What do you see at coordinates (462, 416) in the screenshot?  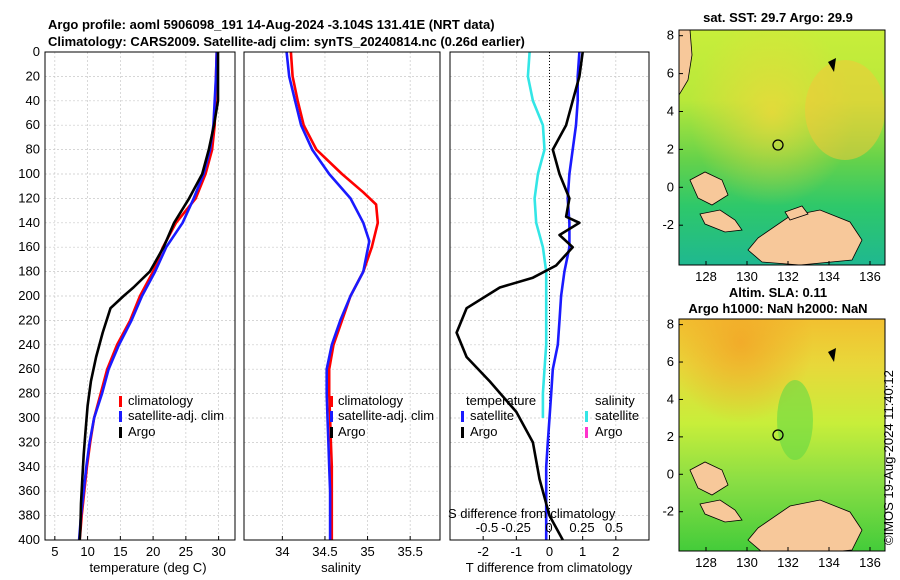 I see `legend-t-satellite-swatch` at bounding box center [462, 416].